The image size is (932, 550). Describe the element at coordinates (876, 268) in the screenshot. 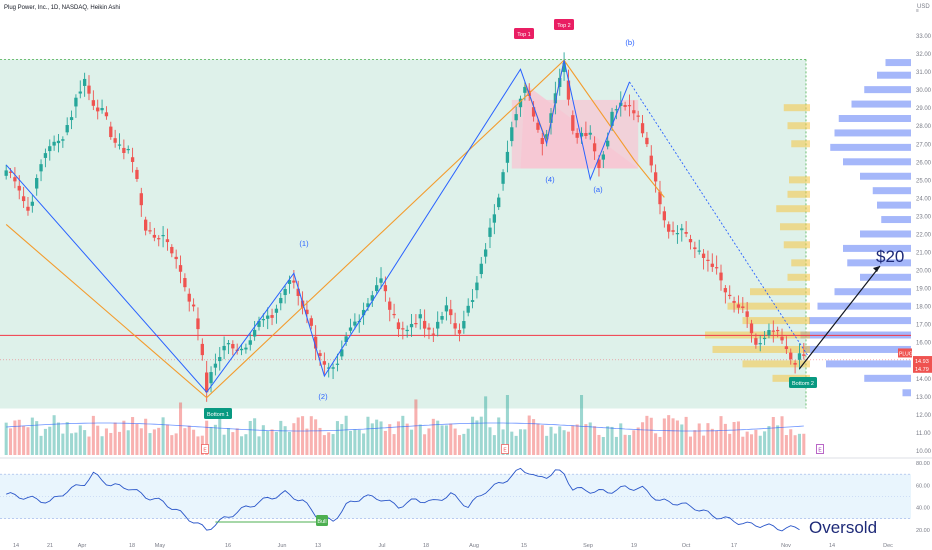

I see `arrow-head` at that location.